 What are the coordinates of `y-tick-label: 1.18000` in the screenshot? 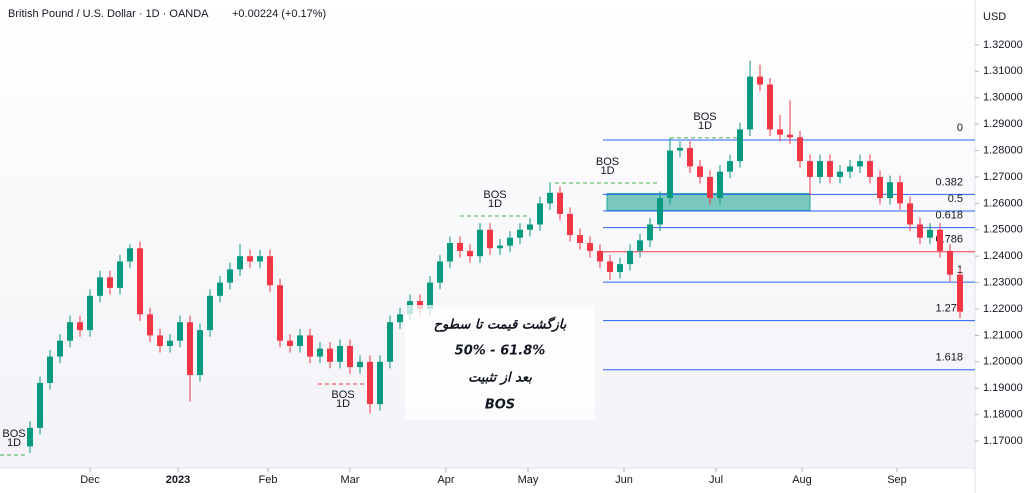 It's located at (1003, 415).